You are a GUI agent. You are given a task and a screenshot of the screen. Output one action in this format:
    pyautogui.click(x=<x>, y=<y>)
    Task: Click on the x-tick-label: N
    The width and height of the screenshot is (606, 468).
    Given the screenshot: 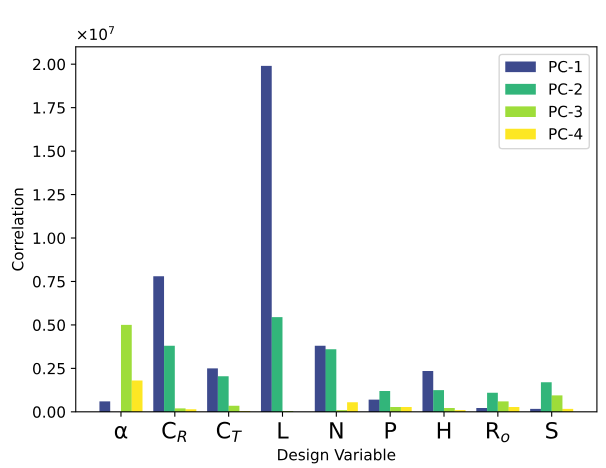 What is the action you would take?
    pyautogui.click(x=336, y=430)
    